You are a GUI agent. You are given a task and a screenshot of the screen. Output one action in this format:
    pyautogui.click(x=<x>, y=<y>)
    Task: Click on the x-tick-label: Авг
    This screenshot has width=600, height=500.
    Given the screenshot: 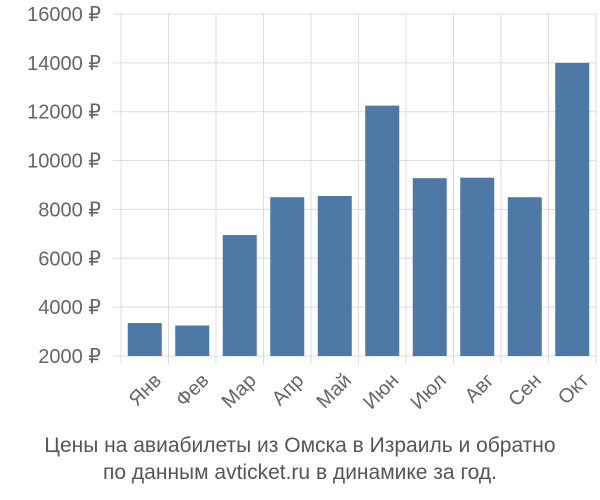 What is the action you would take?
    pyautogui.click(x=480, y=389)
    